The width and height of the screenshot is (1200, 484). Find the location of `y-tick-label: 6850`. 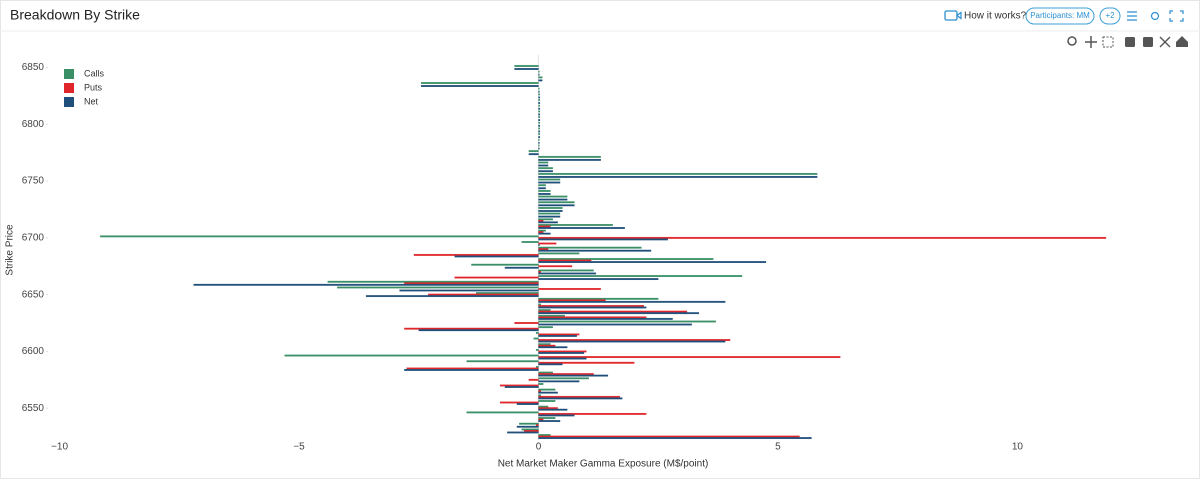

y-tick-label: 6850 is located at coordinates (33, 67).